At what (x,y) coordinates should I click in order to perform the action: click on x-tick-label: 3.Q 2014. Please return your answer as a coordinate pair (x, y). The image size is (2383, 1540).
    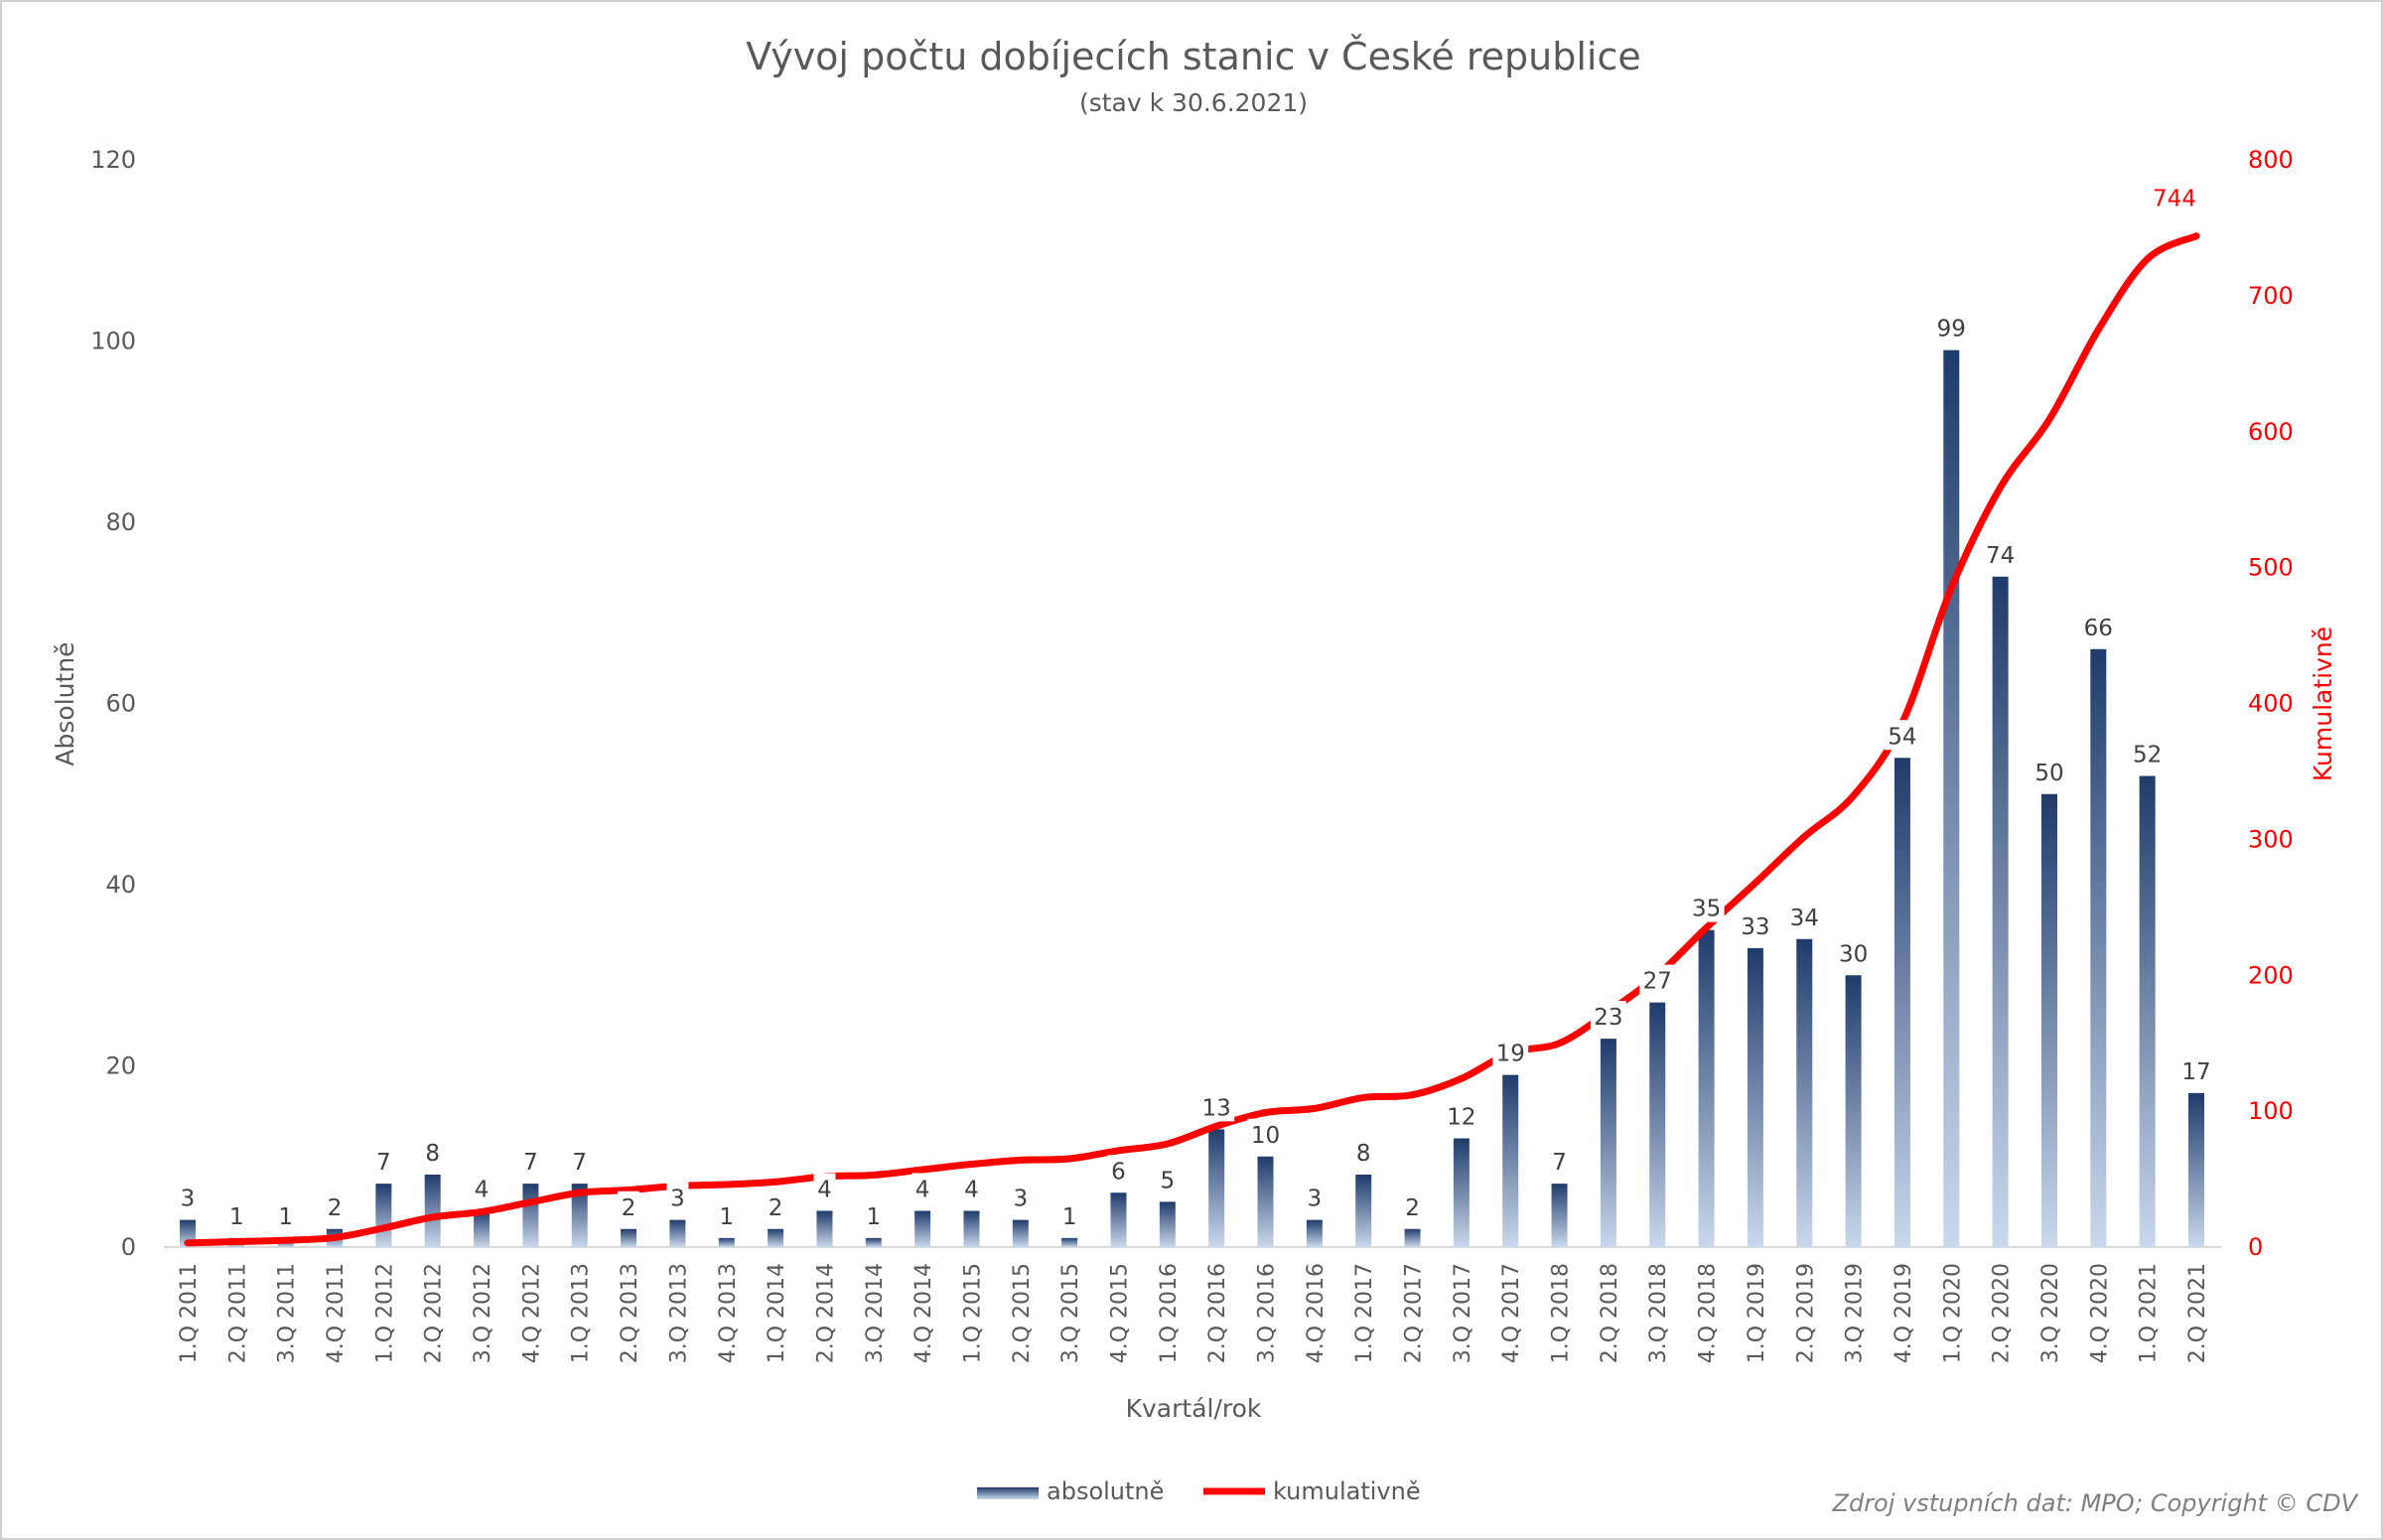
    Looking at the image, I should click on (875, 1313).